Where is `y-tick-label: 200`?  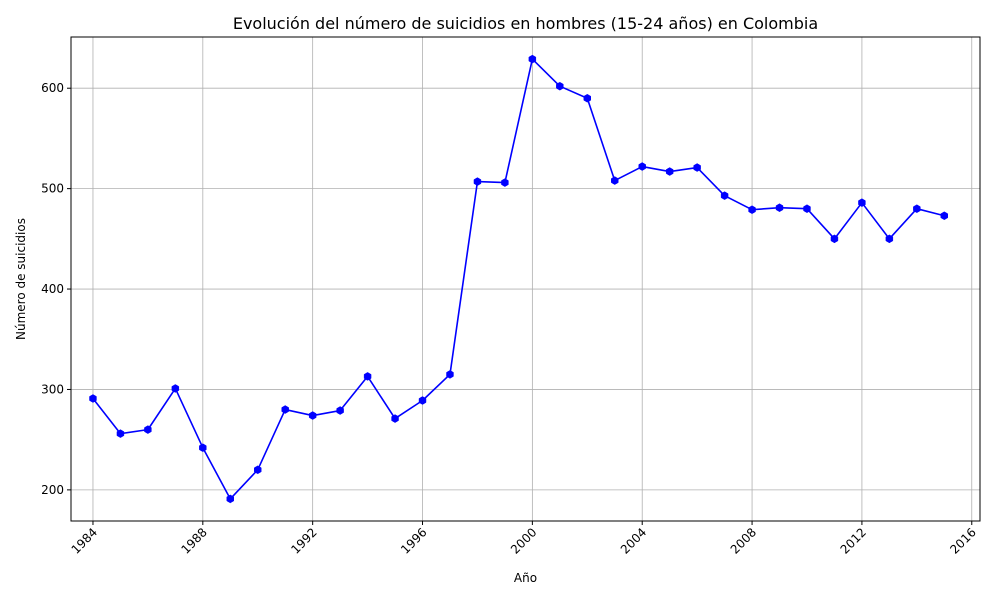
y-tick-label: 200 is located at coordinates (52, 490).